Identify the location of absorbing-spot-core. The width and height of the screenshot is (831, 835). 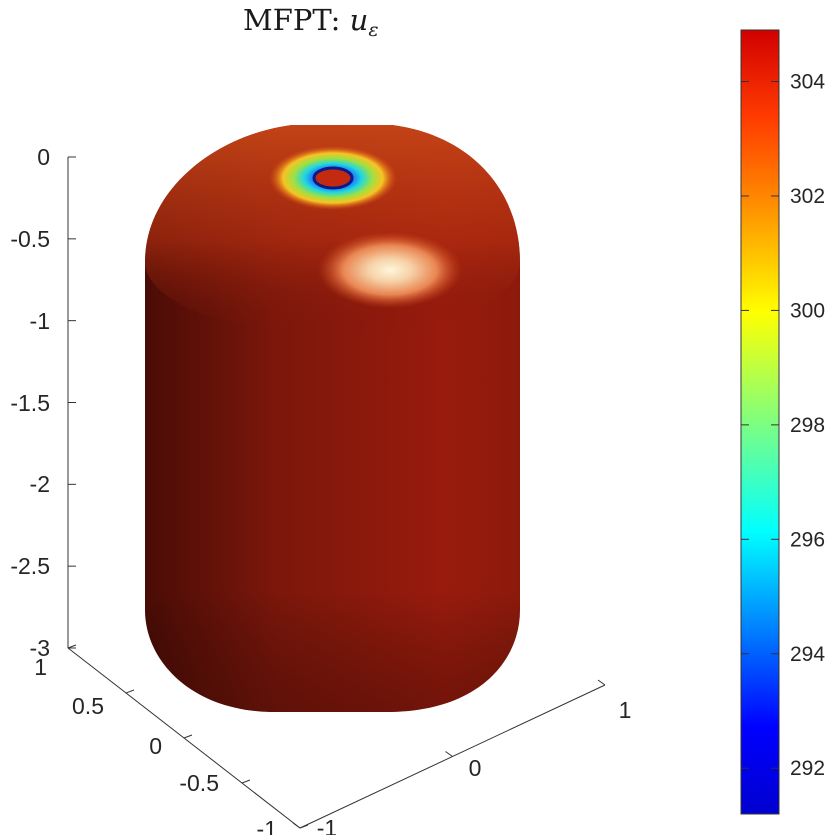
(333, 178).